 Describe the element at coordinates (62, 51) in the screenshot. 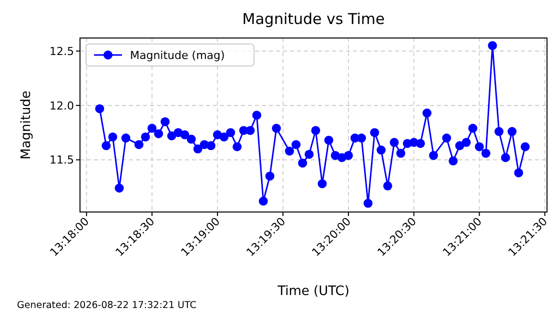

I see `y-tick-label: 12.5` at that location.